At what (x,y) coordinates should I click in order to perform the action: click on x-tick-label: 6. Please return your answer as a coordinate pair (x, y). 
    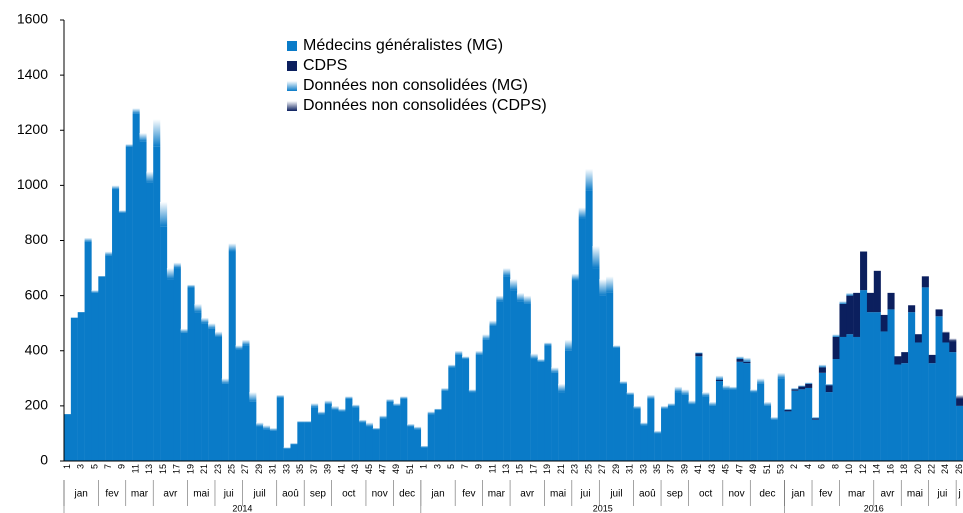
    Looking at the image, I should click on (822, 466).